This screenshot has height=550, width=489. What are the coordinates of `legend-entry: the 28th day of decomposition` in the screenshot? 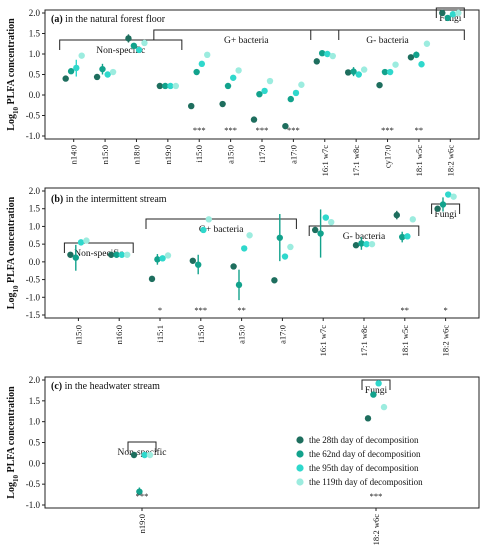 It's located at (364, 440).